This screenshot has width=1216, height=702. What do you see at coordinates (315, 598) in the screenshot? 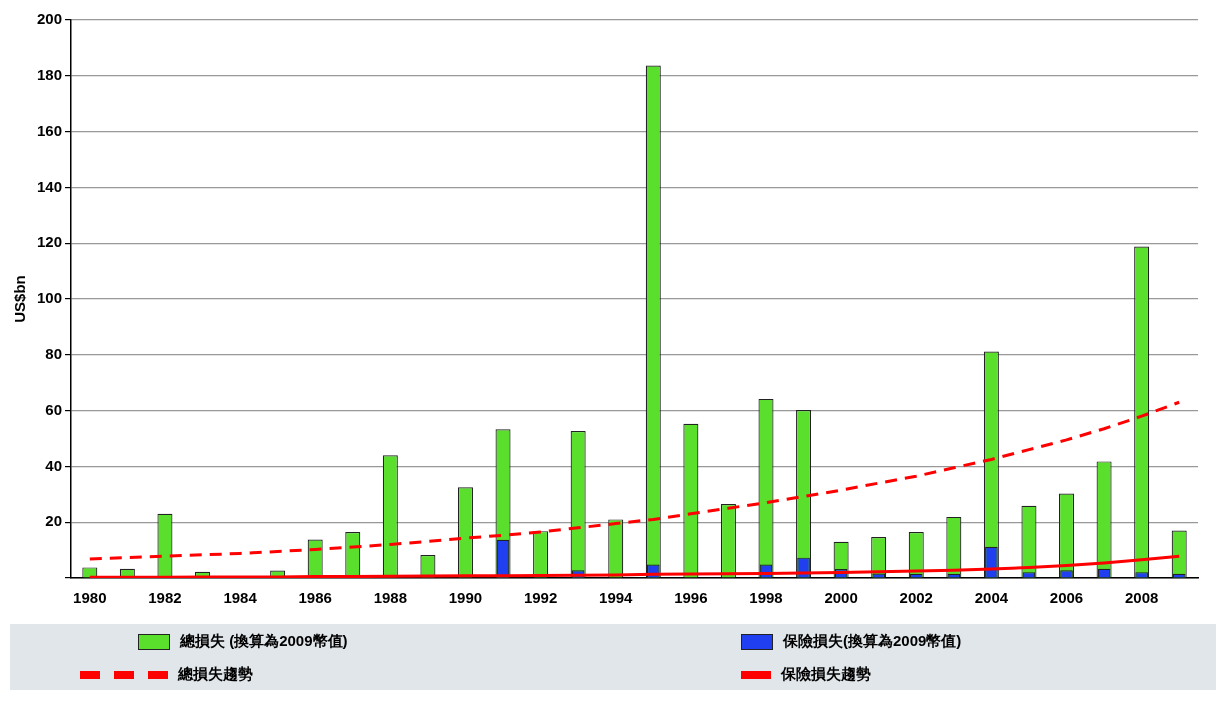
I see `x-tick-label: 1986` at bounding box center [315, 598].